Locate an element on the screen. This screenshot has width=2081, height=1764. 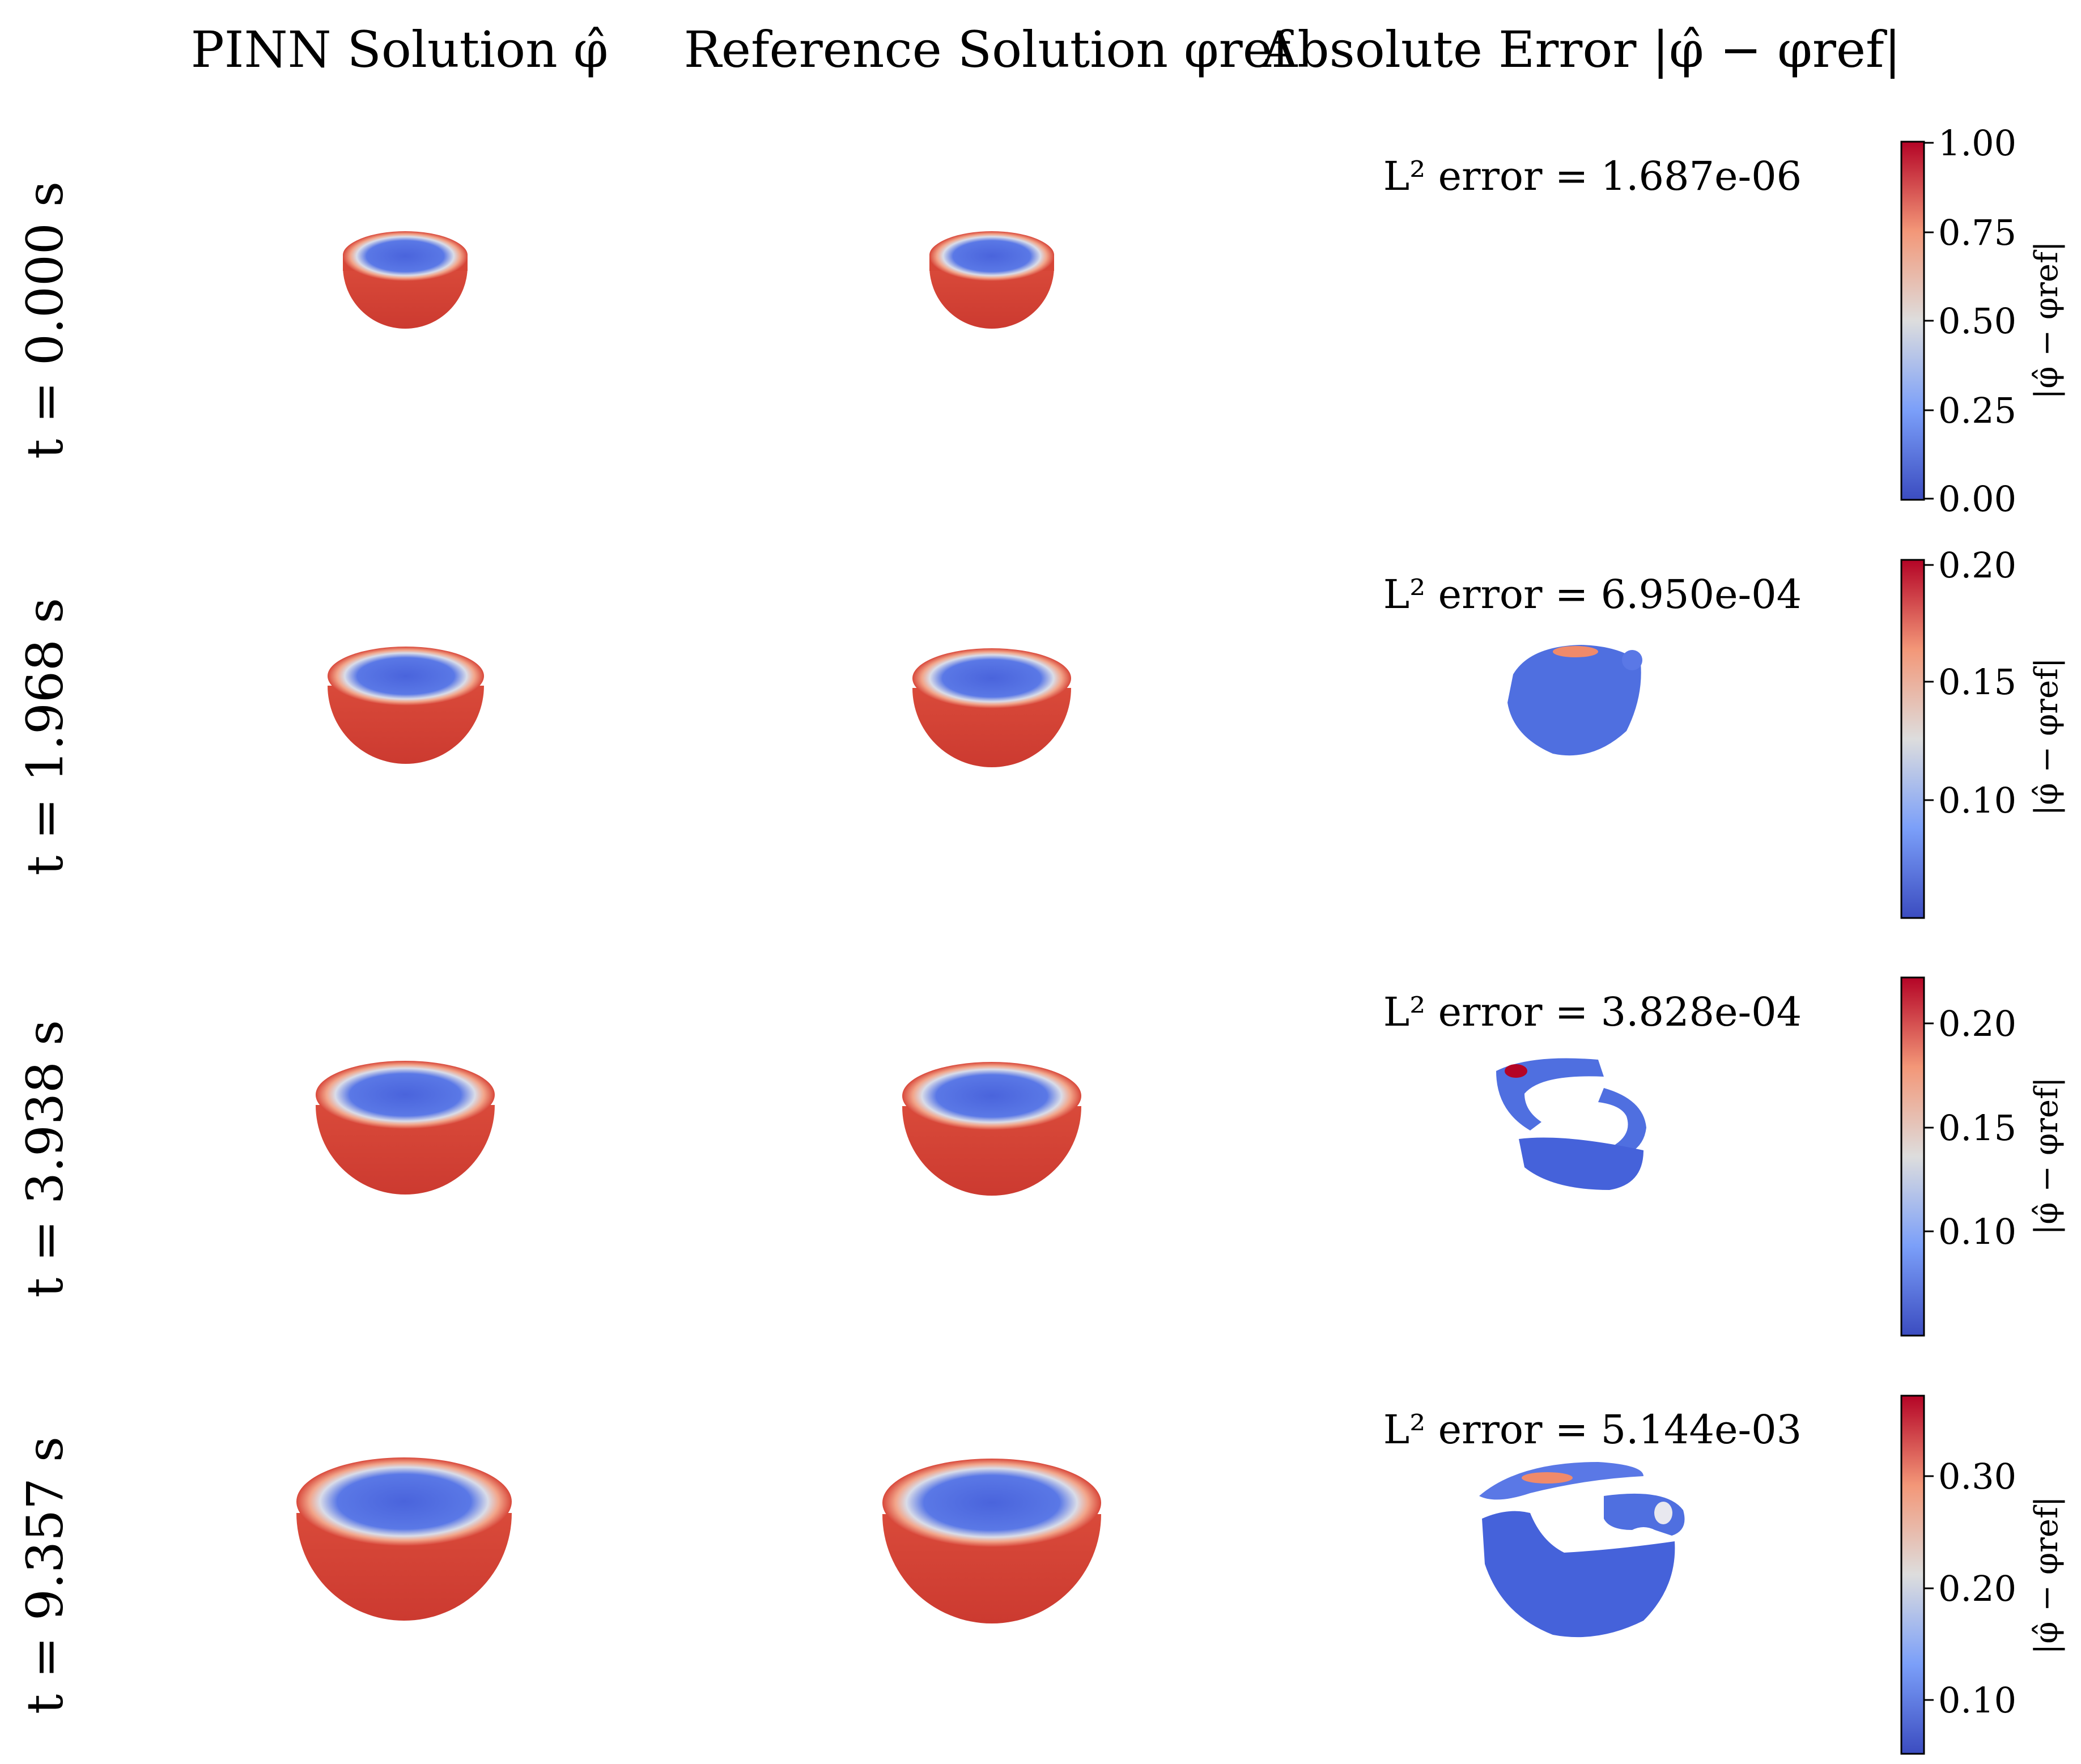
l2-error-t1: L² error = 6.950e-04 is located at coordinates (1592, 594).